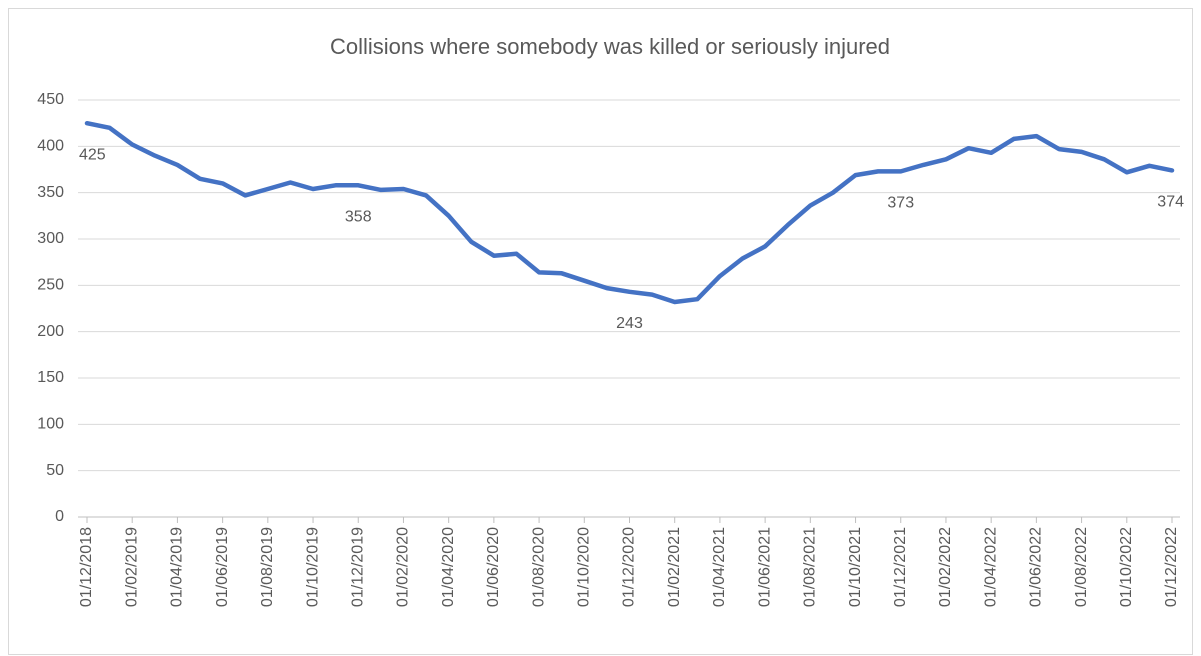  Describe the element at coordinates (55, 470) in the screenshot. I see `y-tick-label: 50` at that location.